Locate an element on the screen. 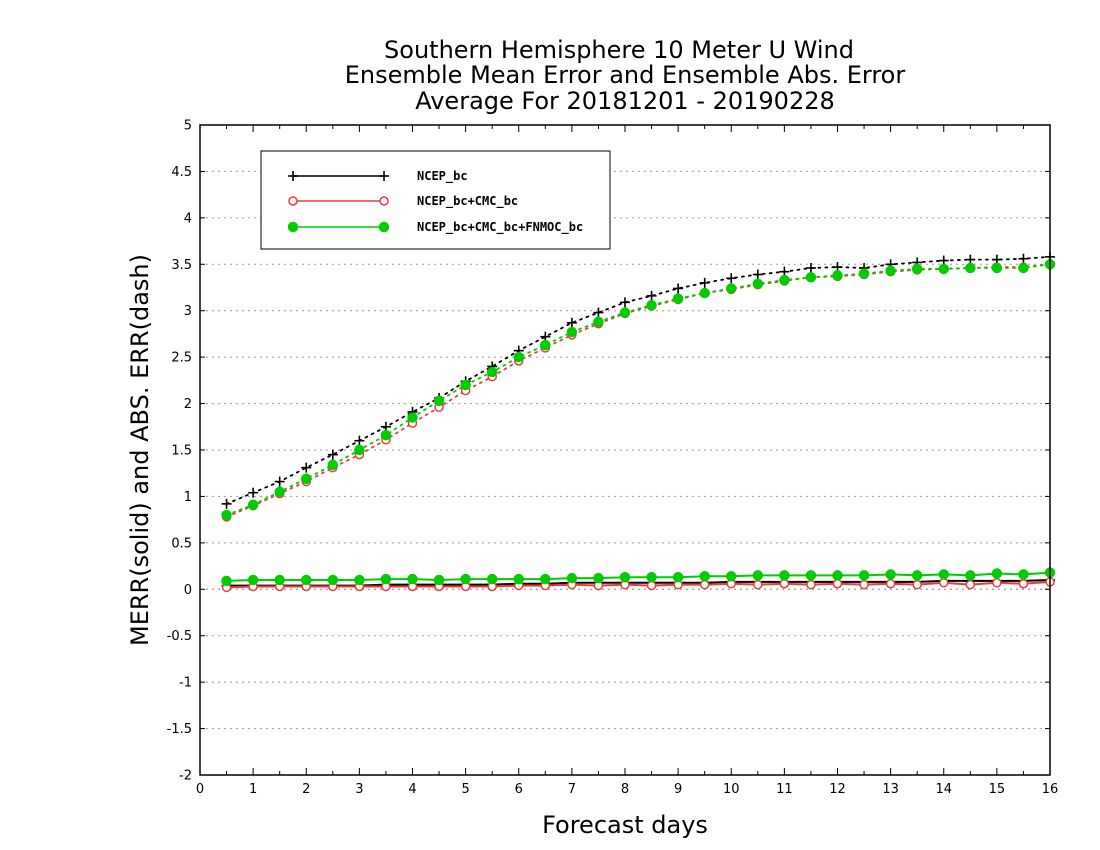 The image size is (1100, 850). y-tick-label: 2.5 is located at coordinates (181, 358).